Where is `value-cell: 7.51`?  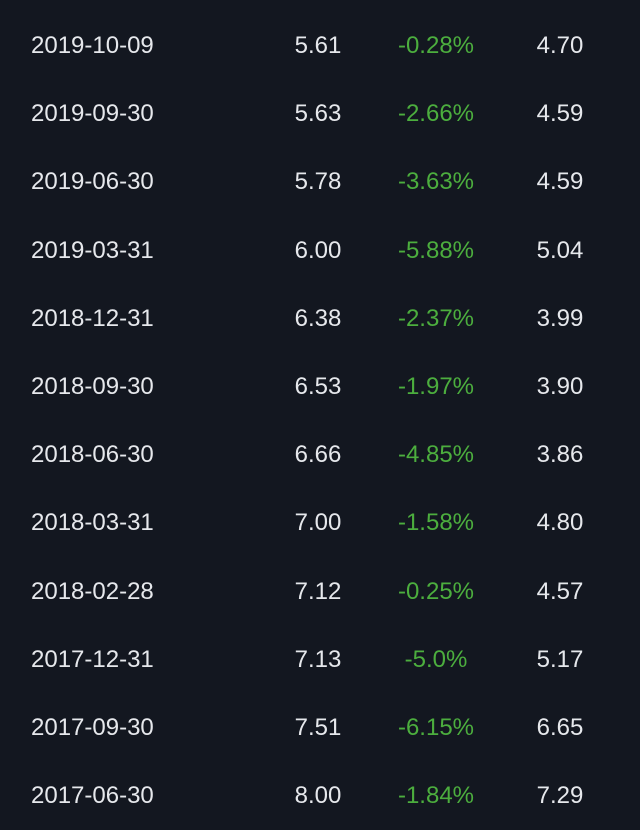
value-cell: 7.51 is located at coordinates (318, 727).